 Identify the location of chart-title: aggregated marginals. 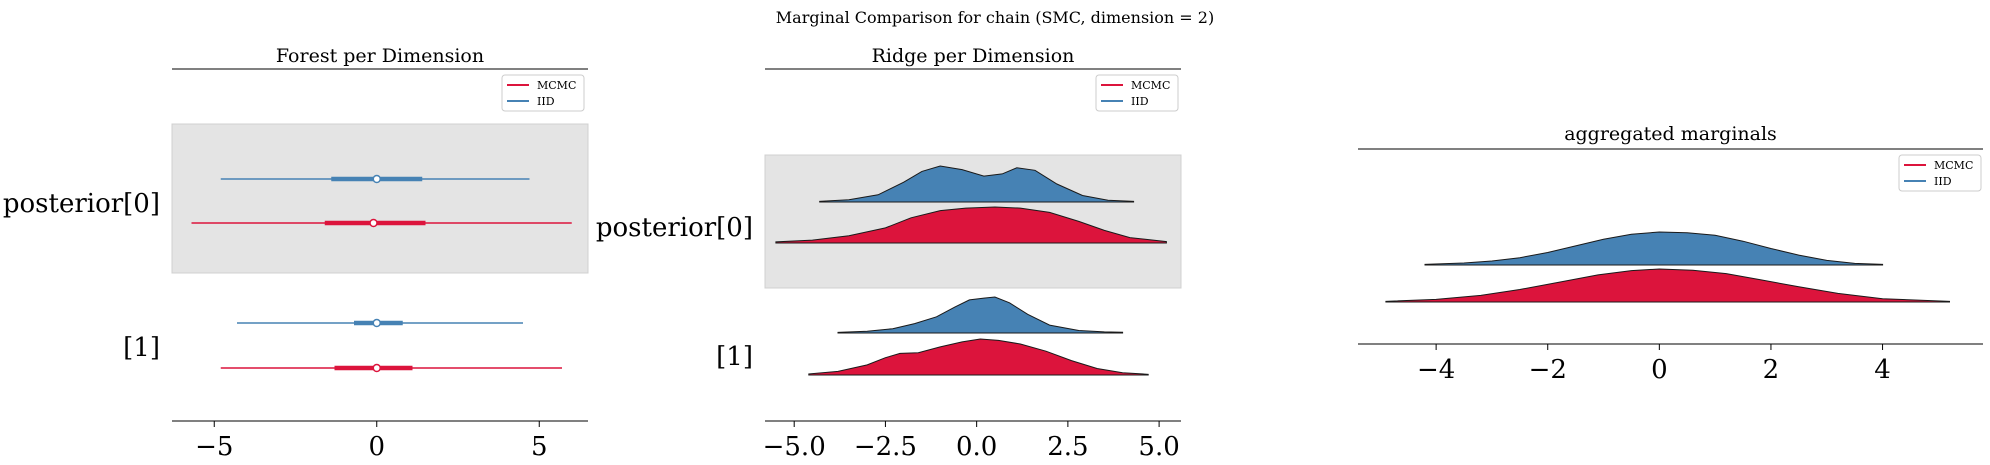
(1670, 134).